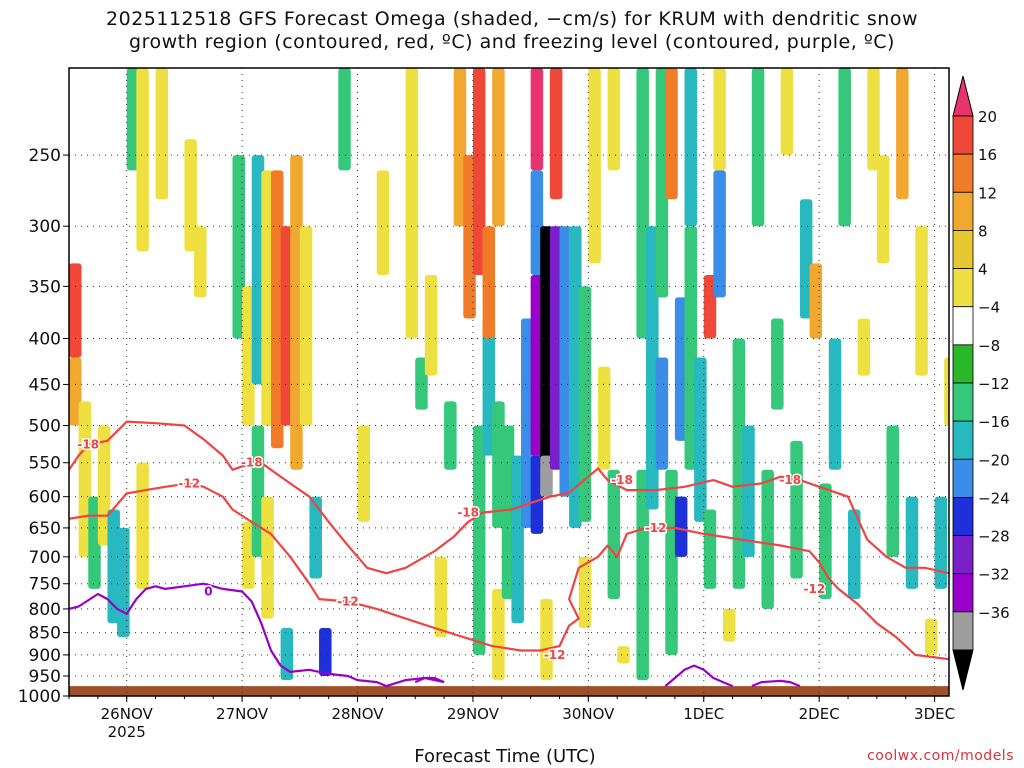 Image resolution: width=1024 pixels, height=768 pixels. I want to click on x-axis-label: Forecast Time (UTC), so click(505, 756).